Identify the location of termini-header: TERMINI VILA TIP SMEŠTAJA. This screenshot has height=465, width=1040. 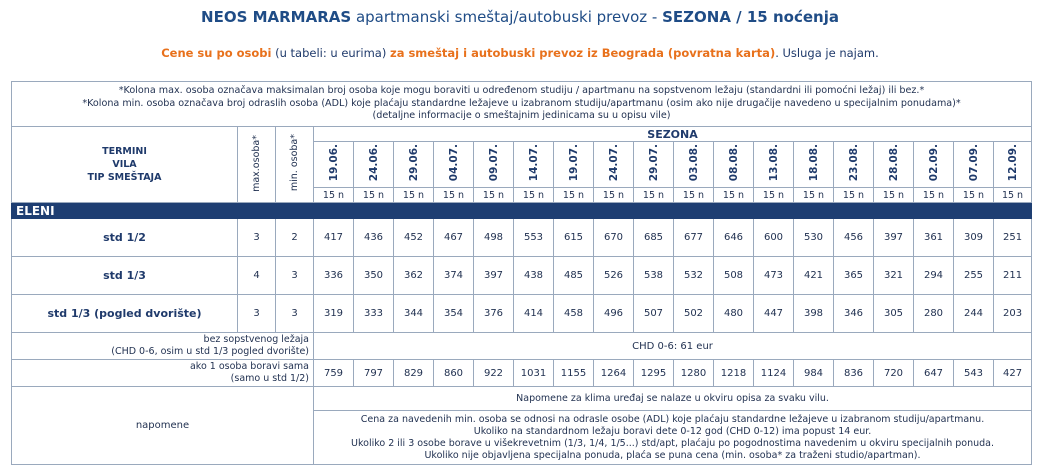
(124, 164).